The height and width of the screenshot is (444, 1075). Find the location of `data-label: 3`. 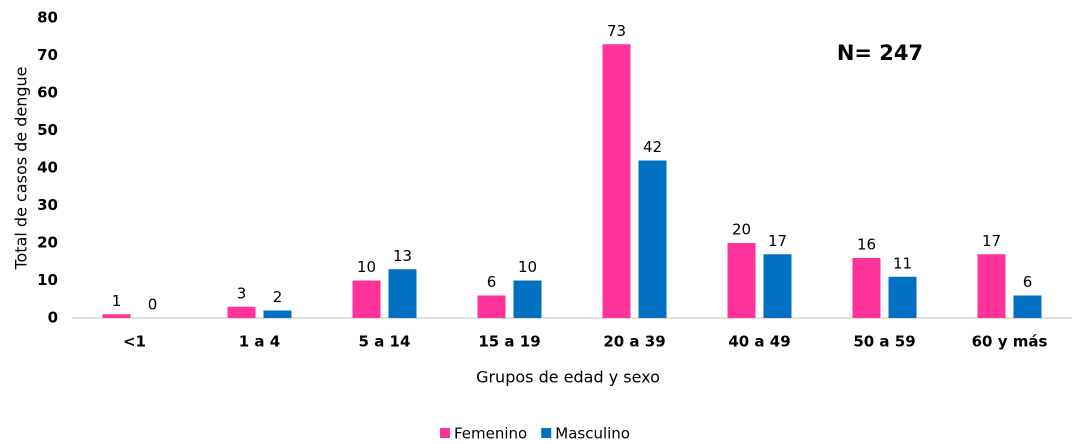

data-label: 3 is located at coordinates (242, 293).